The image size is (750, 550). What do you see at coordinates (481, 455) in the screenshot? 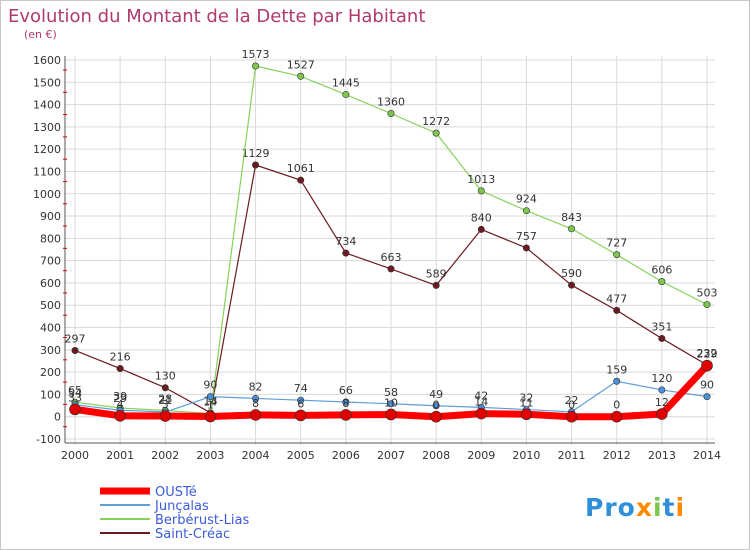
I see `x-tick-label: 2009` at bounding box center [481, 455].